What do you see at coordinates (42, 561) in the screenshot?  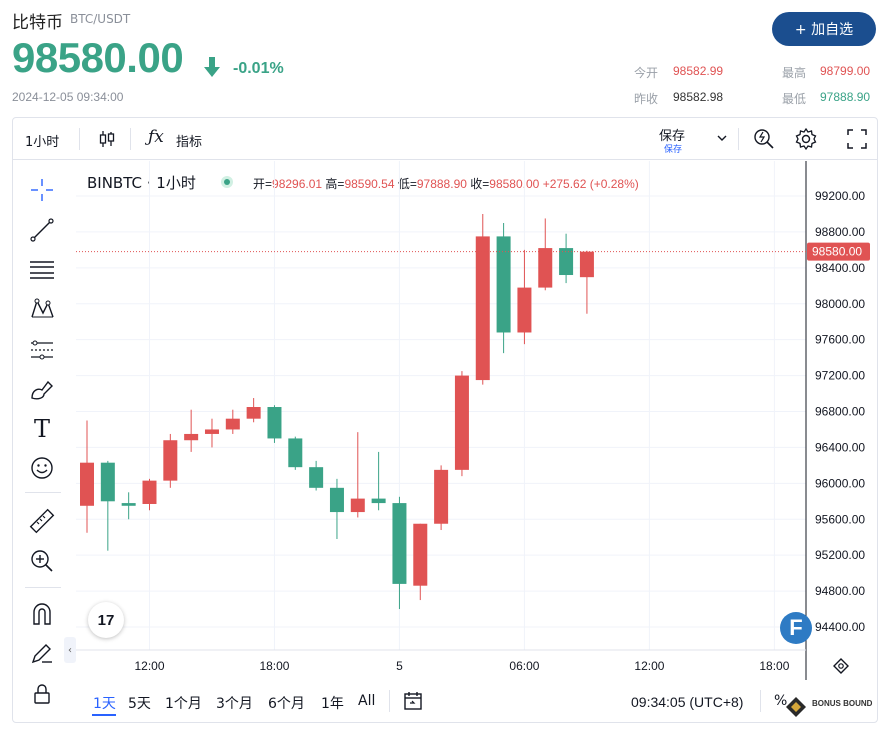 I see `zoom-in-icon` at bounding box center [42, 561].